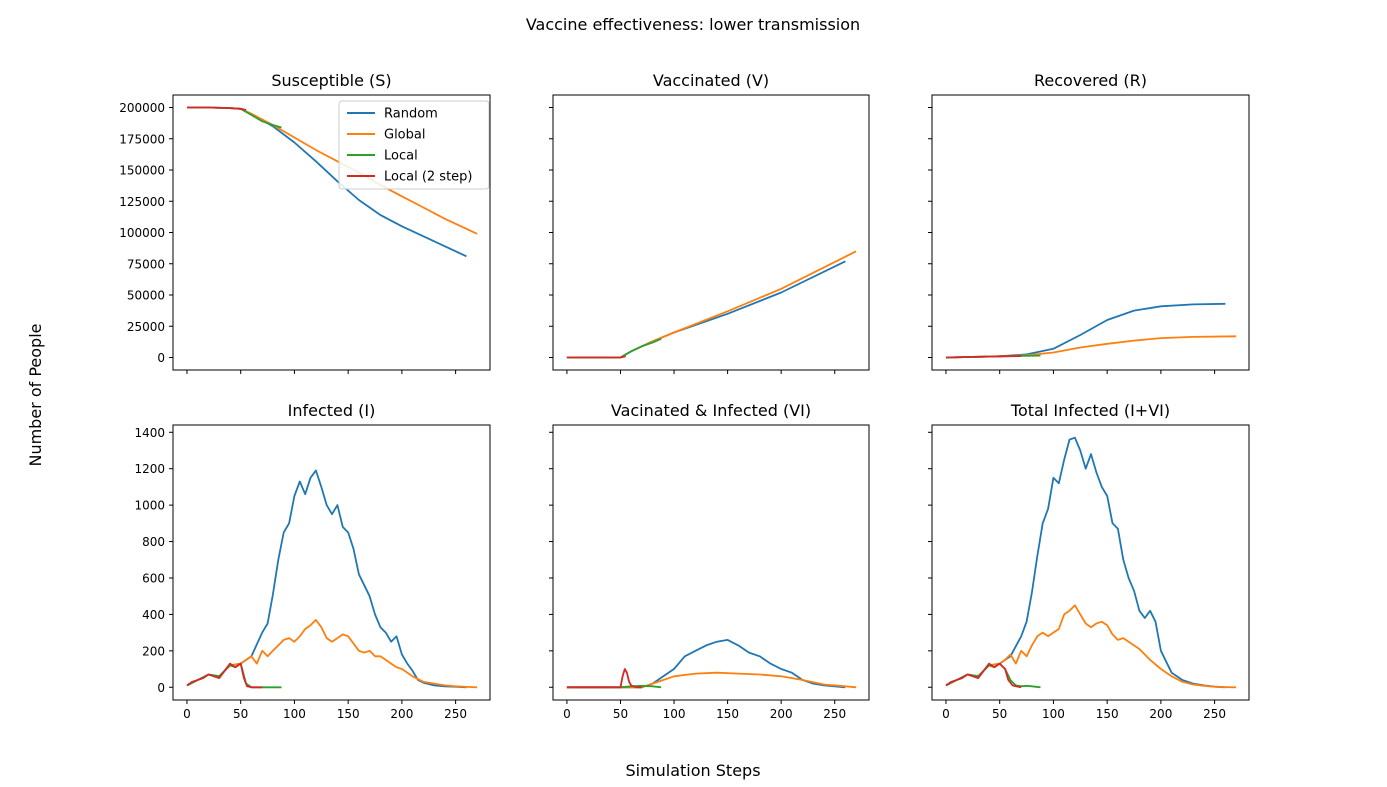  I want to click on y-tick-label: 200000, so click(142, 108).